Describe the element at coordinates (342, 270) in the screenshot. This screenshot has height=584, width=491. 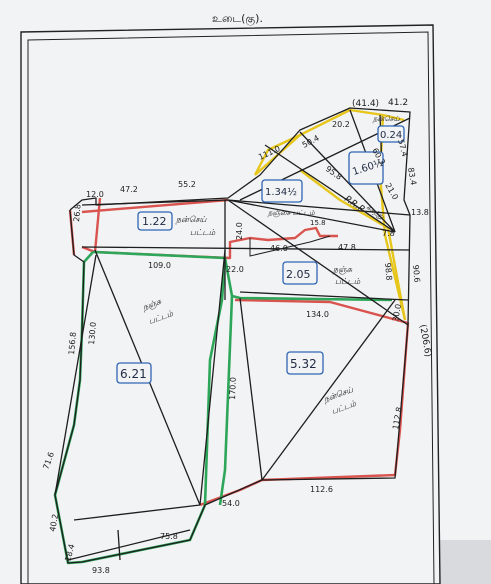
I see `land-label-4: நஞ்சு` at that location.